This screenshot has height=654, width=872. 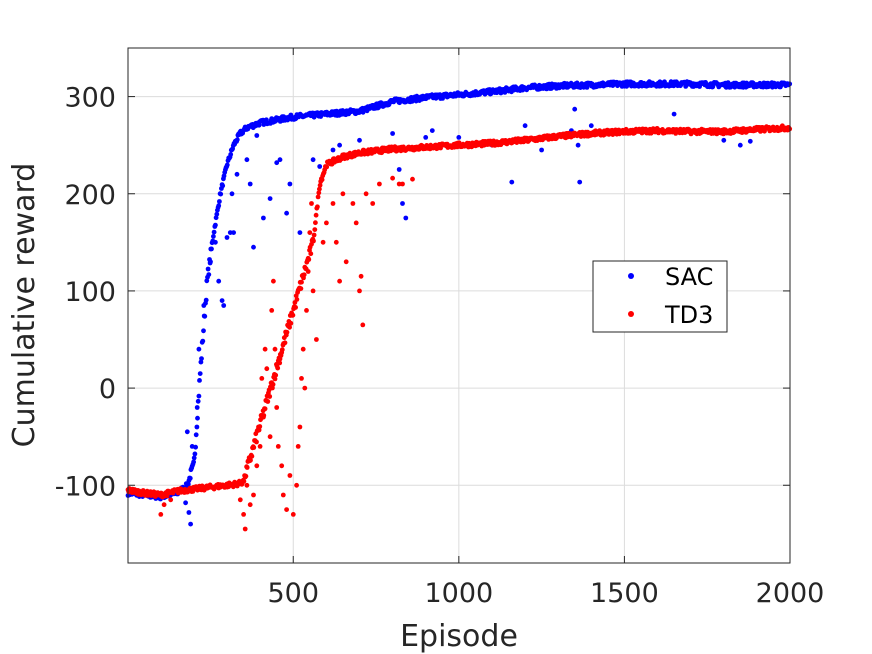 What do you see at coordinates (624, 593) in the screenshot?
I see `x-tick-label: 1500` at bounding box center [624, 593].